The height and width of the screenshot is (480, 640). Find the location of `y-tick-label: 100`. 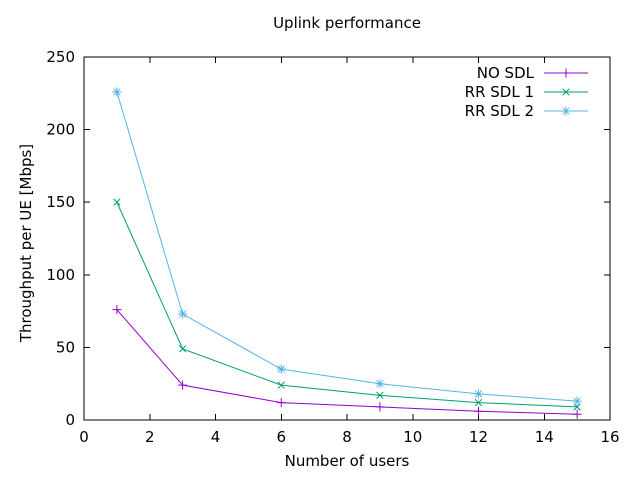

y-tick-label: 100 is located at coordinates (60, 275).